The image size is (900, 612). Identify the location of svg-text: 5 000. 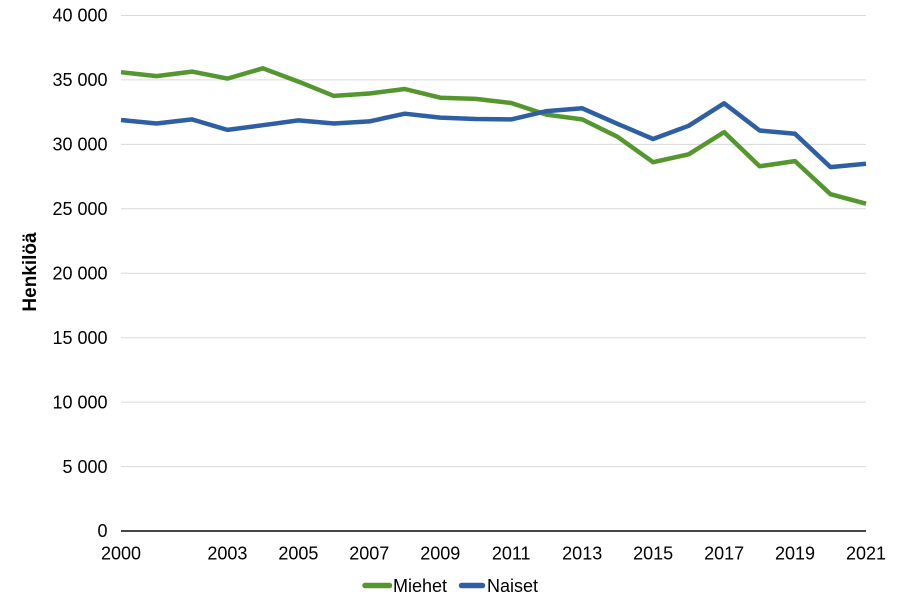
(84, 467).